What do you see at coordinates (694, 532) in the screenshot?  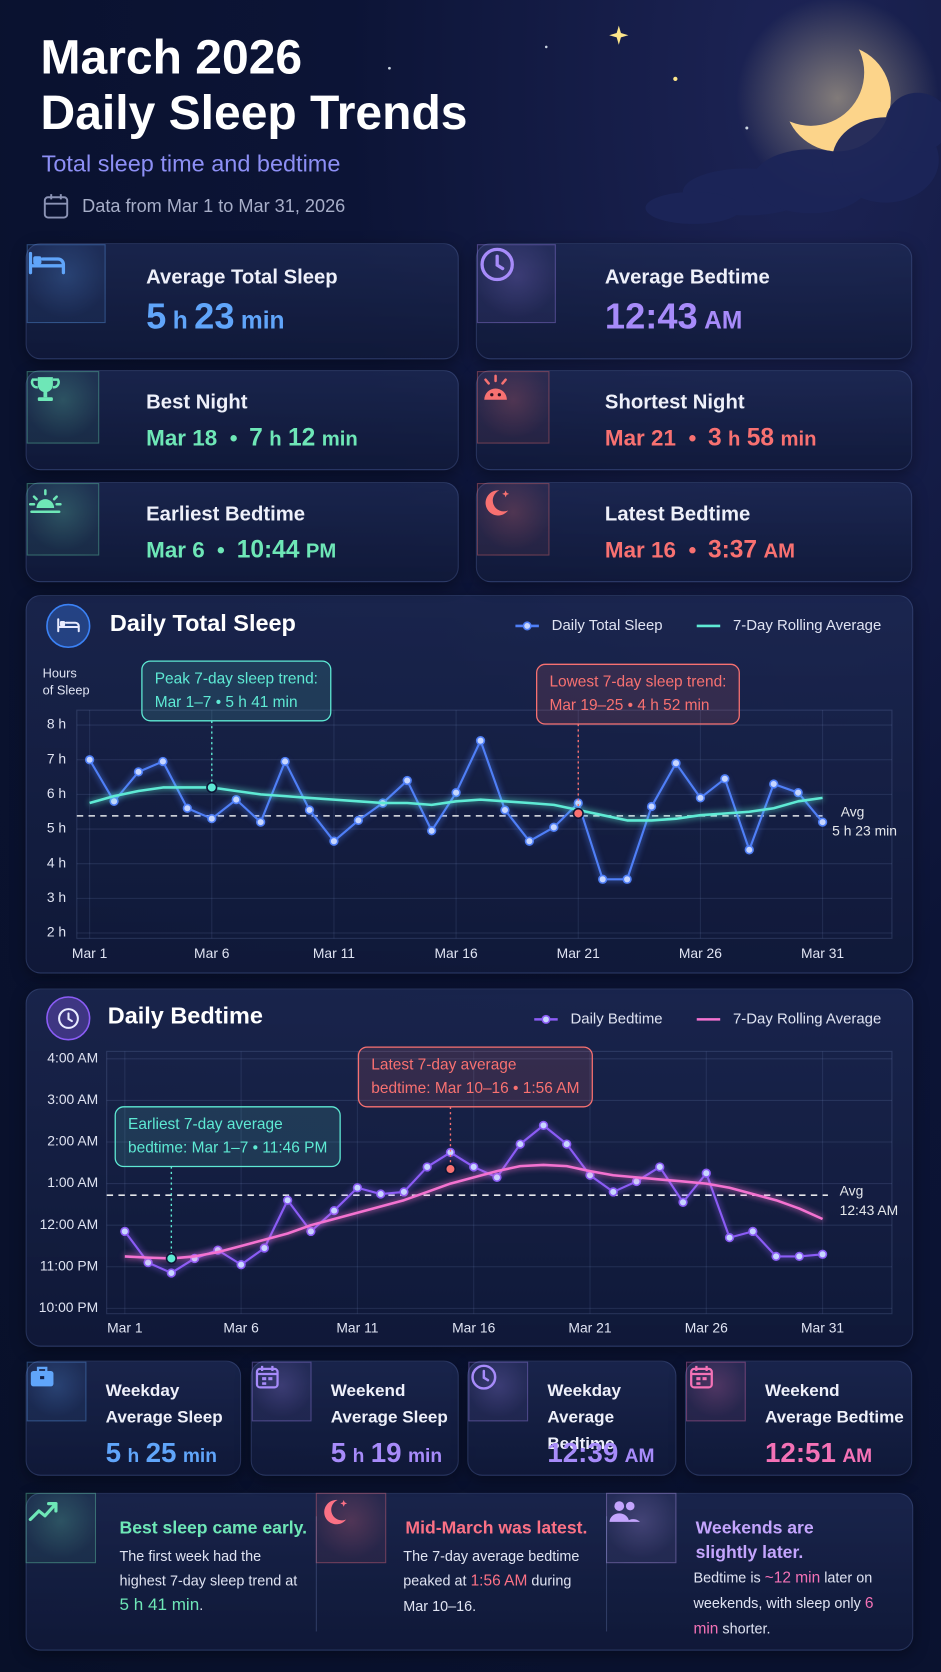 I see `summary-card: Latest Bedtime Mar 16 3:37 AM` at bounding box center [694, 532].